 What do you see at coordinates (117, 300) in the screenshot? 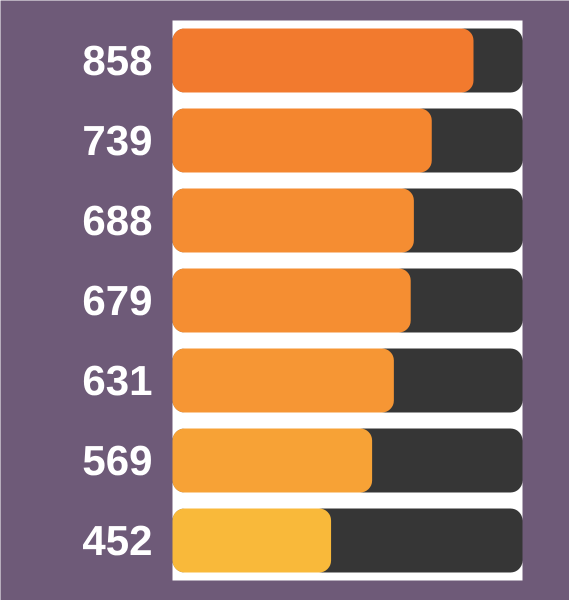
I see `data-label: 679` at bounding box center [117, 300].